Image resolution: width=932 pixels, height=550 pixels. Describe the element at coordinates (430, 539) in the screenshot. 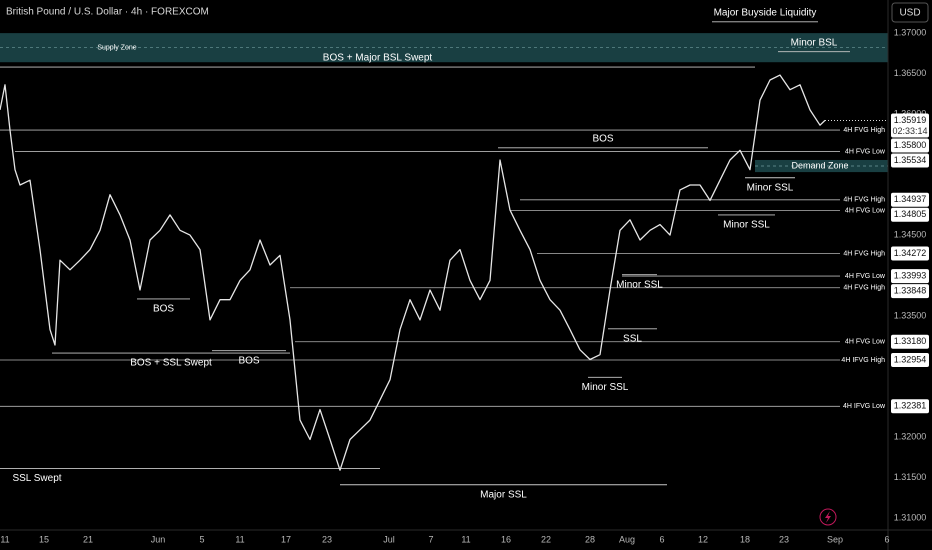

I see `x-tick-label: 7` at that location.